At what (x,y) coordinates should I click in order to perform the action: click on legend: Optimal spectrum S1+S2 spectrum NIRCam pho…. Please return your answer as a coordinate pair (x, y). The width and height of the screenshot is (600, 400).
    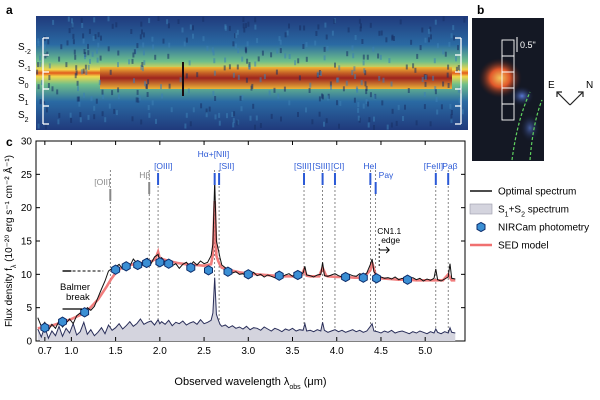
    Looking at the image, I should click on (529, 219).